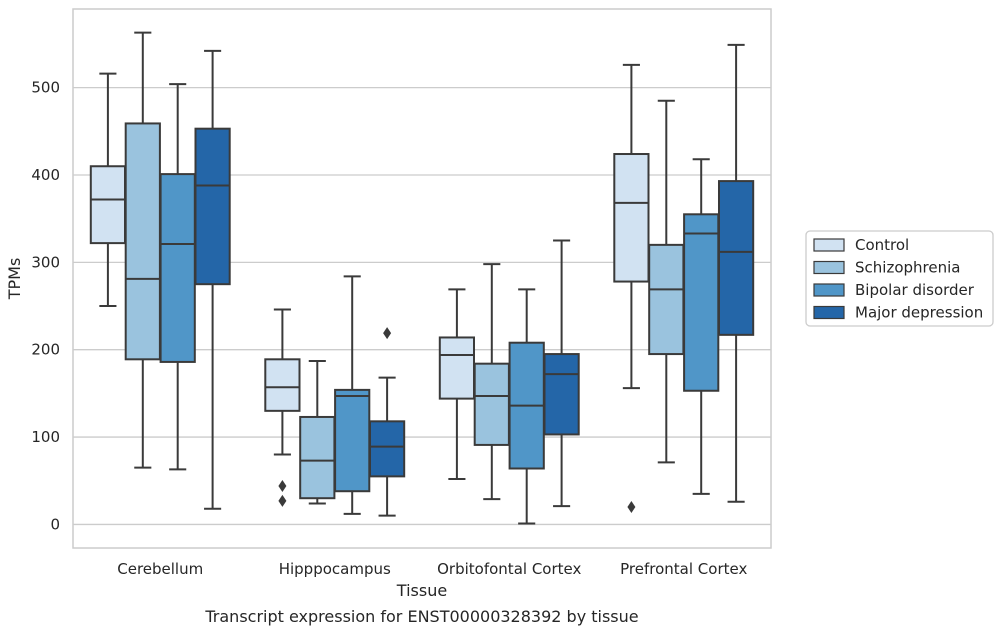  Describe the element at coordinates (160, 569) in the screenshot. I see `x-tick-label: Cerebellum` at that location.